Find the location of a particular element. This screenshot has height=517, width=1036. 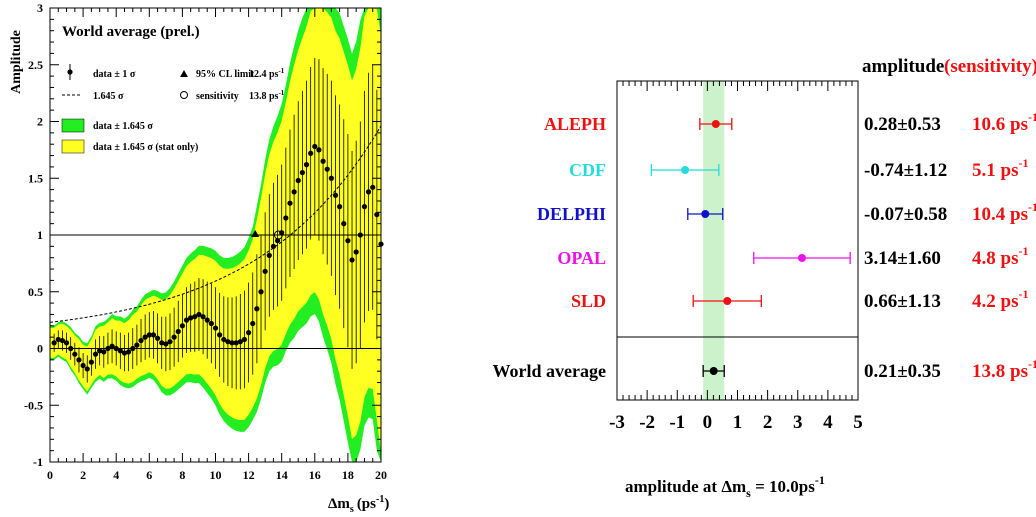

sensitivity-value: 5.1 ps-1 is located at coordinates (1000, 168).